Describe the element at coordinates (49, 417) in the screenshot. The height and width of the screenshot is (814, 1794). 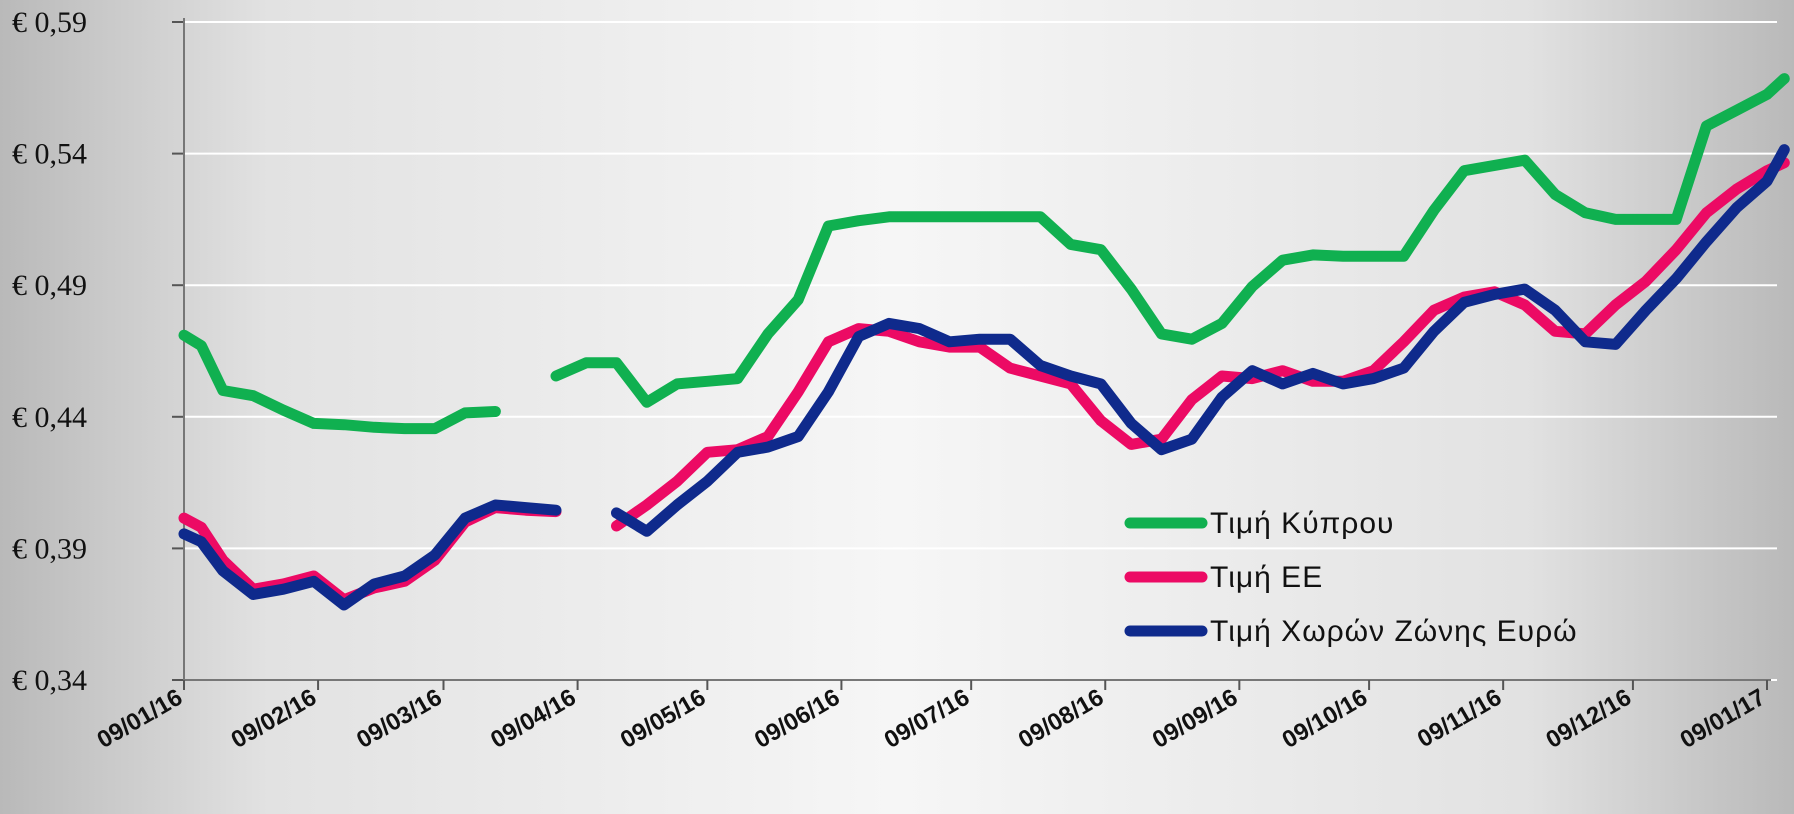
I see `y-tick-label: € 0,44` at that location.